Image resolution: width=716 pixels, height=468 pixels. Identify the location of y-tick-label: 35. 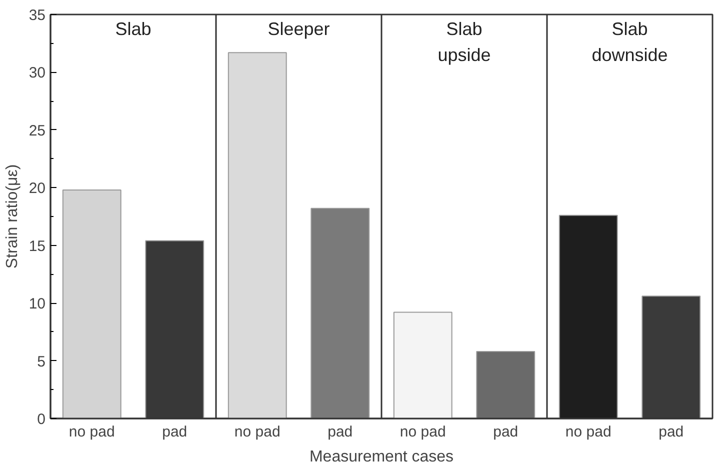
(37, 15).